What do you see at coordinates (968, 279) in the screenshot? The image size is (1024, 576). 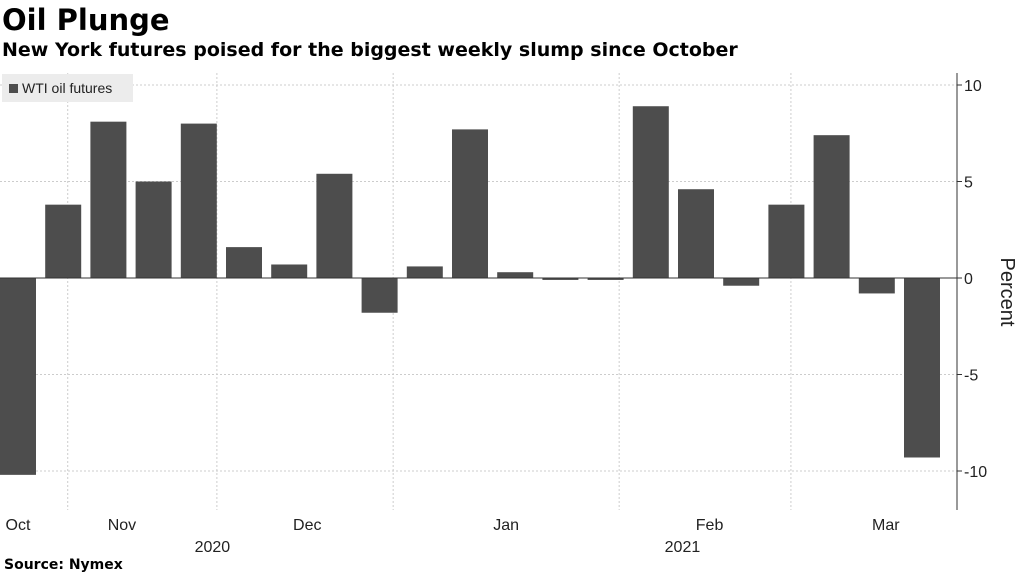 I see `y-tick-label: 0` at bounding box center [968, 279].